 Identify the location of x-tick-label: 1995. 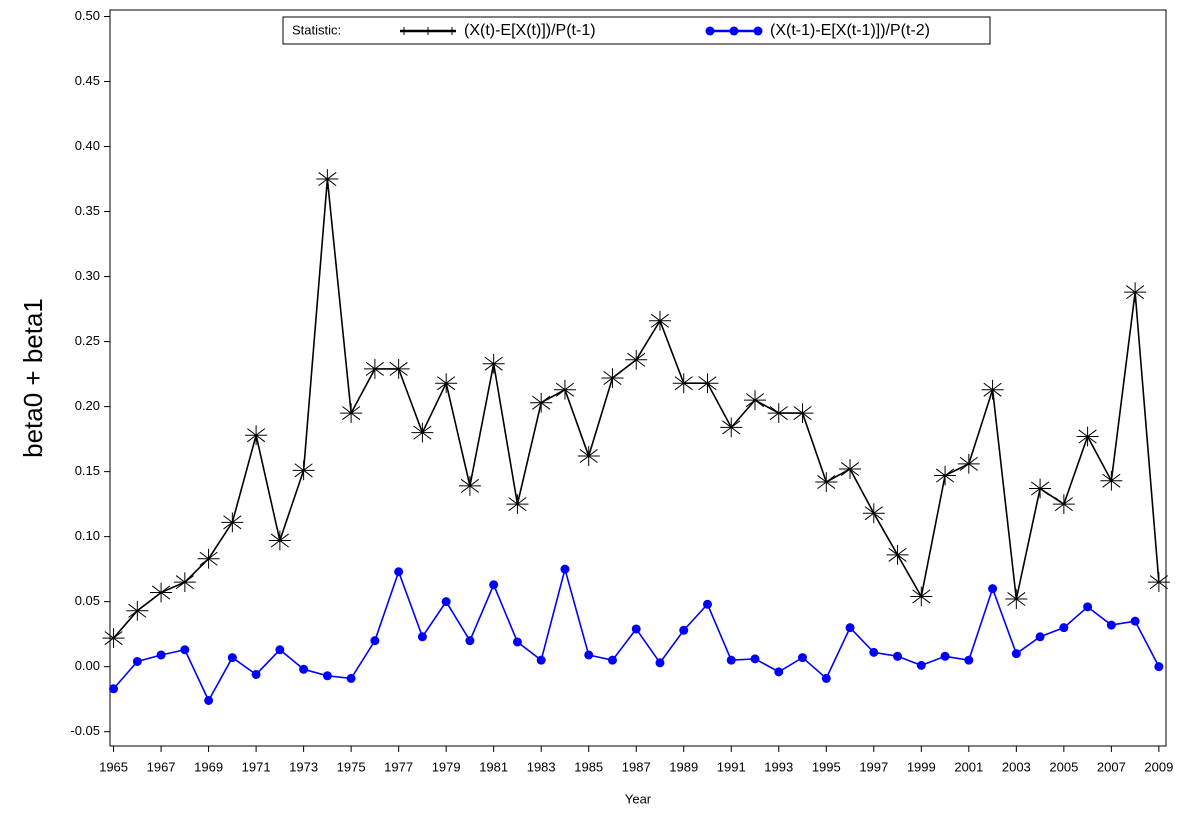
(826, 766).